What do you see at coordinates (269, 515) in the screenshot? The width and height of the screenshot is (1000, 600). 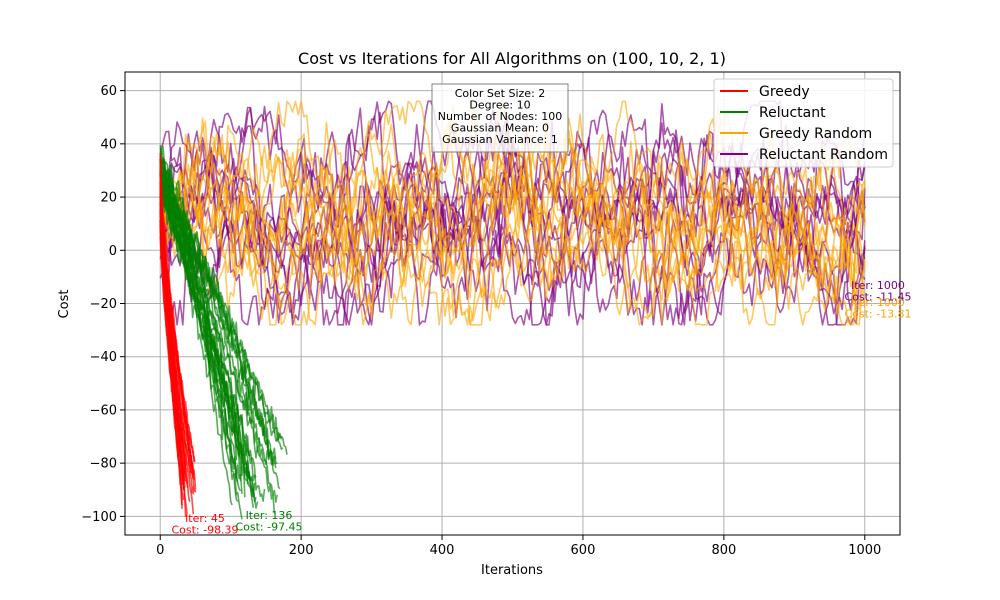 I see `annotation-label: Iter: 136` at bounding box center [269, 515].